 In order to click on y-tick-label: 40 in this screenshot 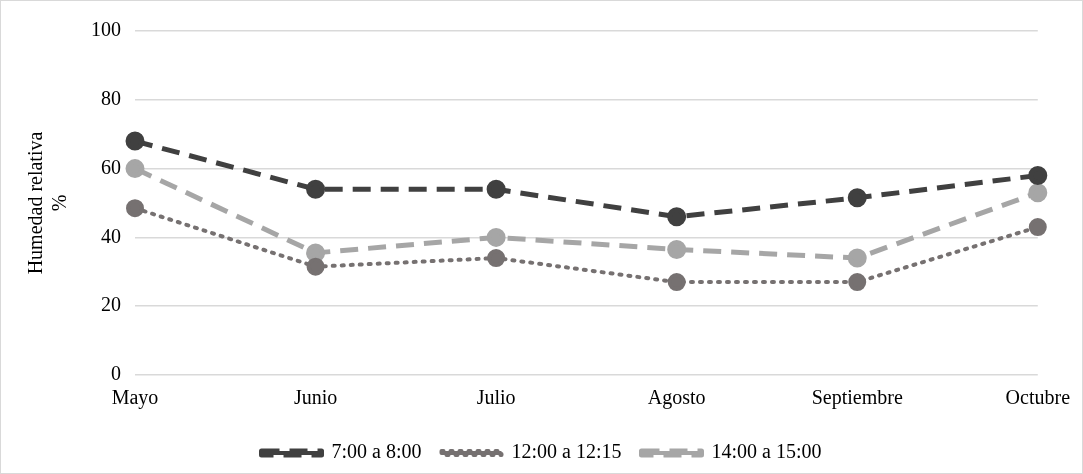, I will do `click(111, 235)`.